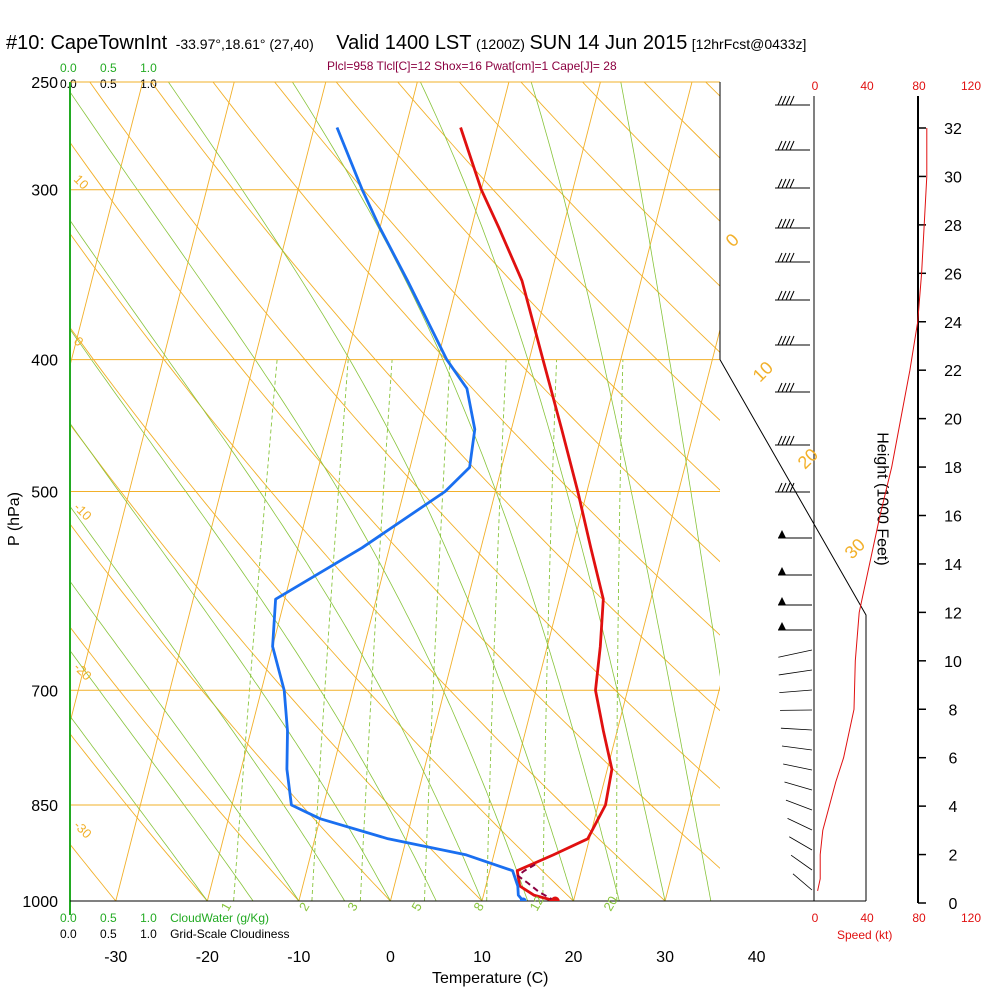 This screenshot has width=1000, height=1000. What do you see at coordinates (610, 903) in the screenshot?
I see `mixing-ratio-label: 20` at bounding box center [610, 903].